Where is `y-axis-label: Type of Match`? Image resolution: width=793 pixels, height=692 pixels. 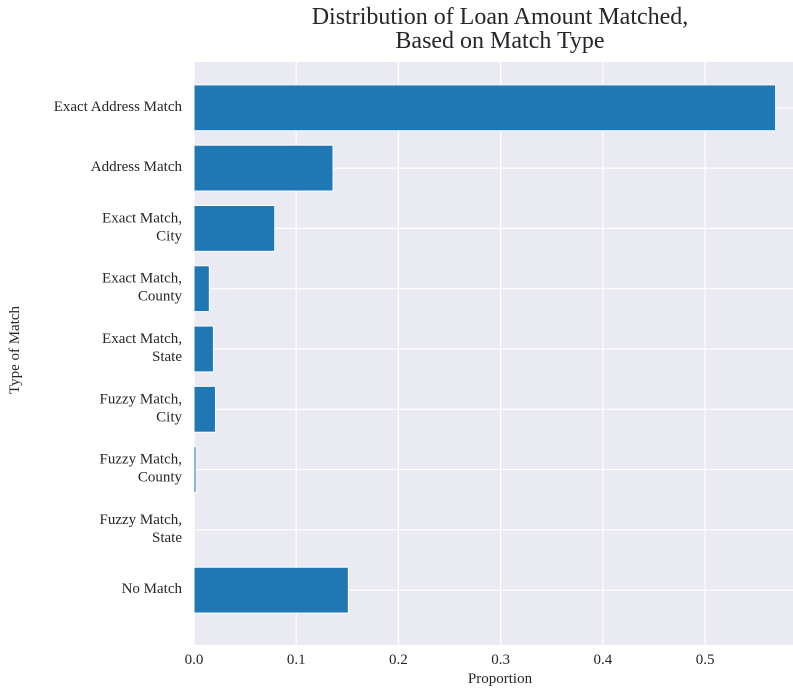 y-axis-label: Type of Match is located at coordinates (15, 349).